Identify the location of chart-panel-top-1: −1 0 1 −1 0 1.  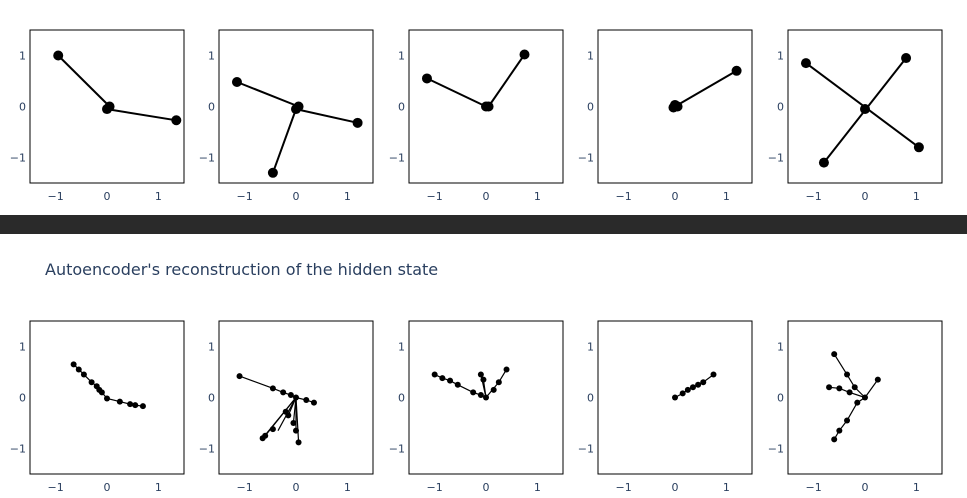
(97, 116).